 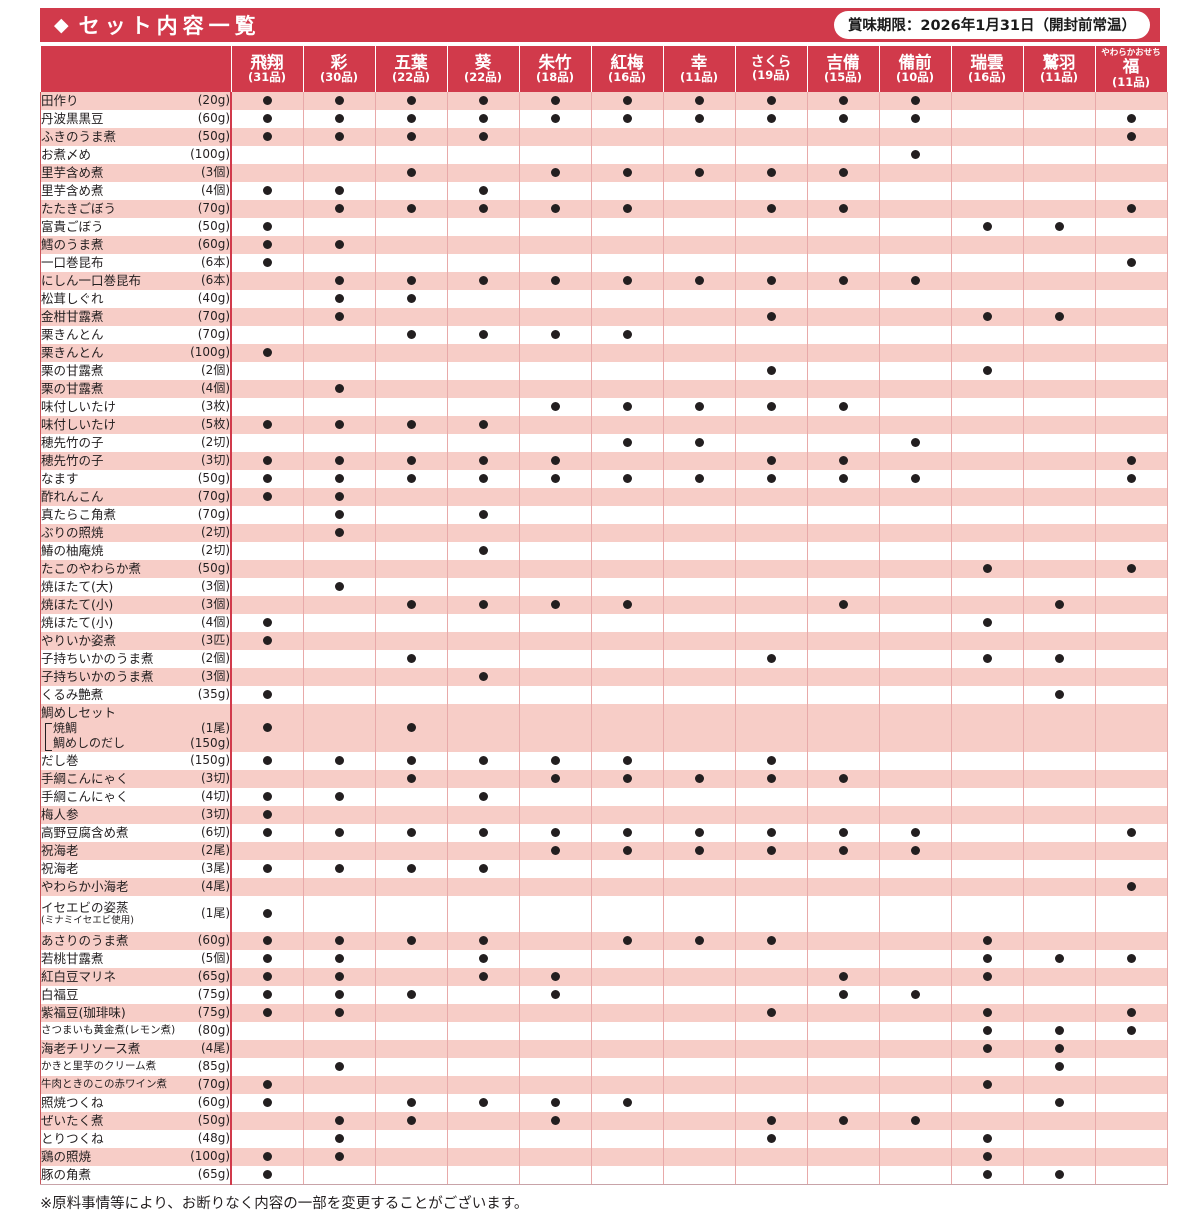 What do you see at coordinates (213, 1066) in the screenshot?
I see `item-quantity: (85g)` at bounding box center [213, 1066].